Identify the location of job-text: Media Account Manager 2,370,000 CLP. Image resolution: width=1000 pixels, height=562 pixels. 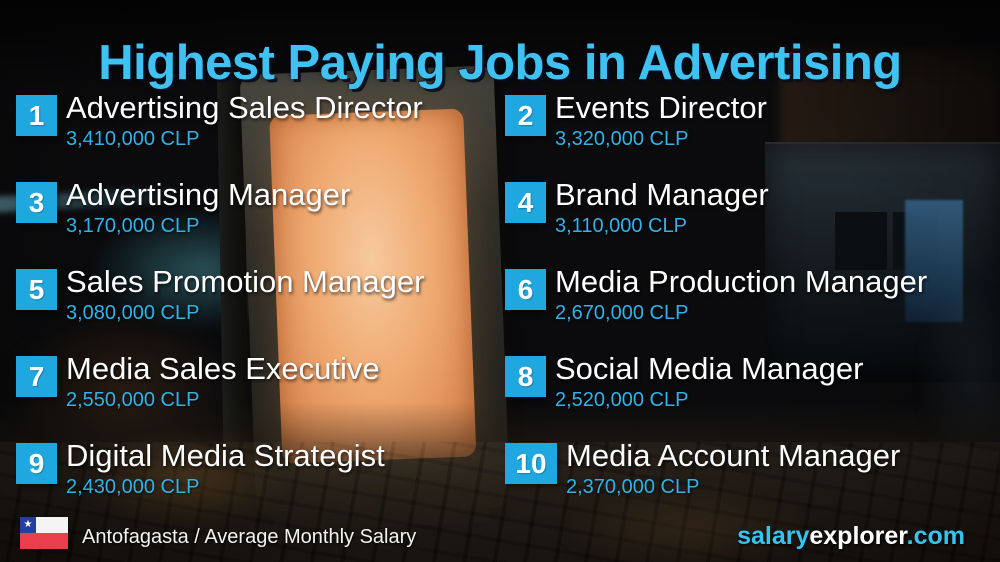
(733, 468).